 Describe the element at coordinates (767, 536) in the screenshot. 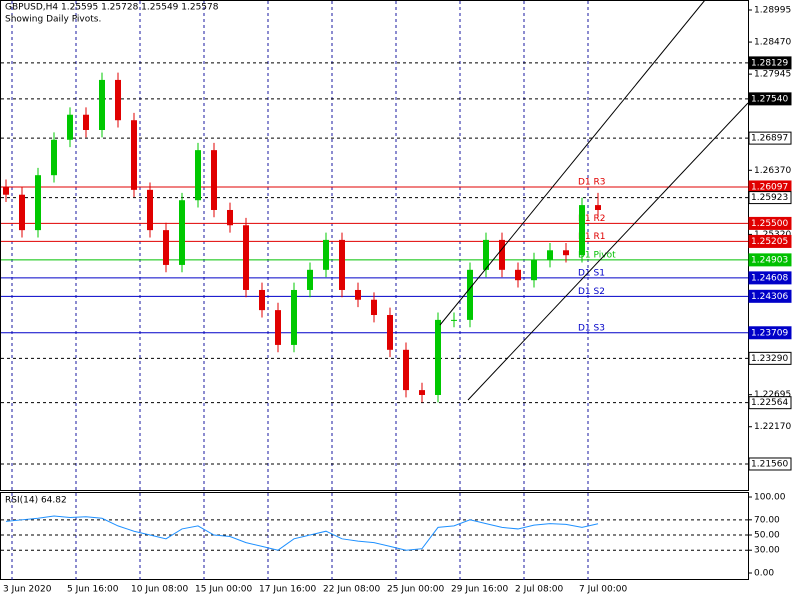

I see `rsi-tick-label: 50.00` at that location.